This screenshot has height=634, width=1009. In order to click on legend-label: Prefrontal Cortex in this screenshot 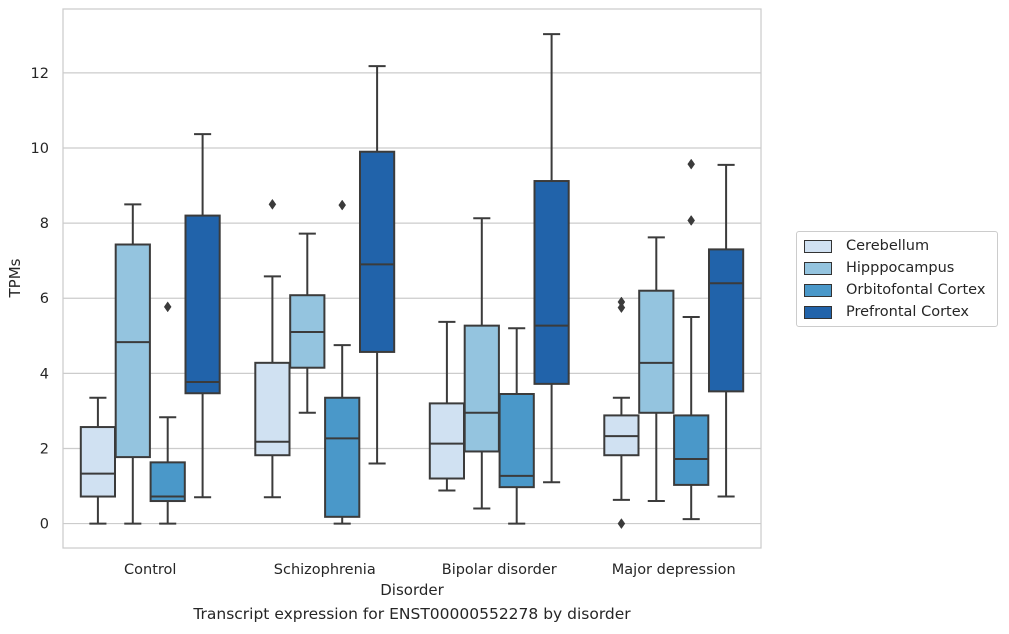, I will do `click(907, 312)`.